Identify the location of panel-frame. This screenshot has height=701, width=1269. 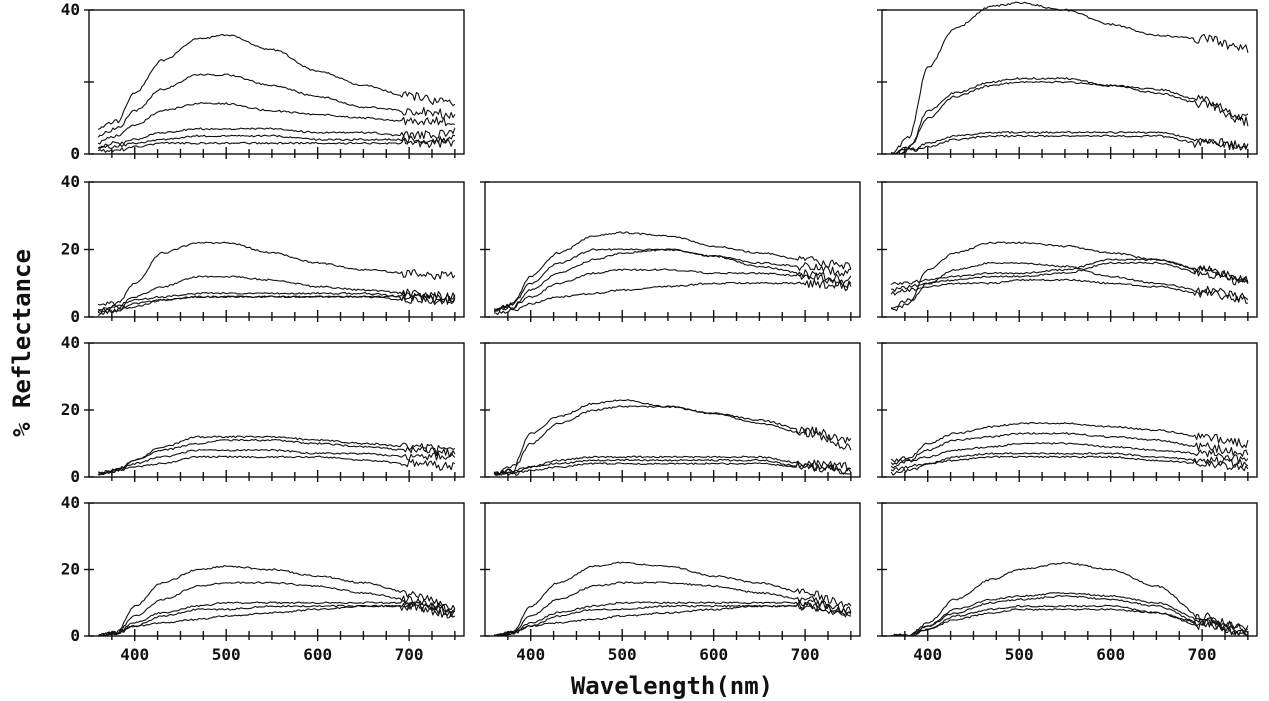
(672, 569).